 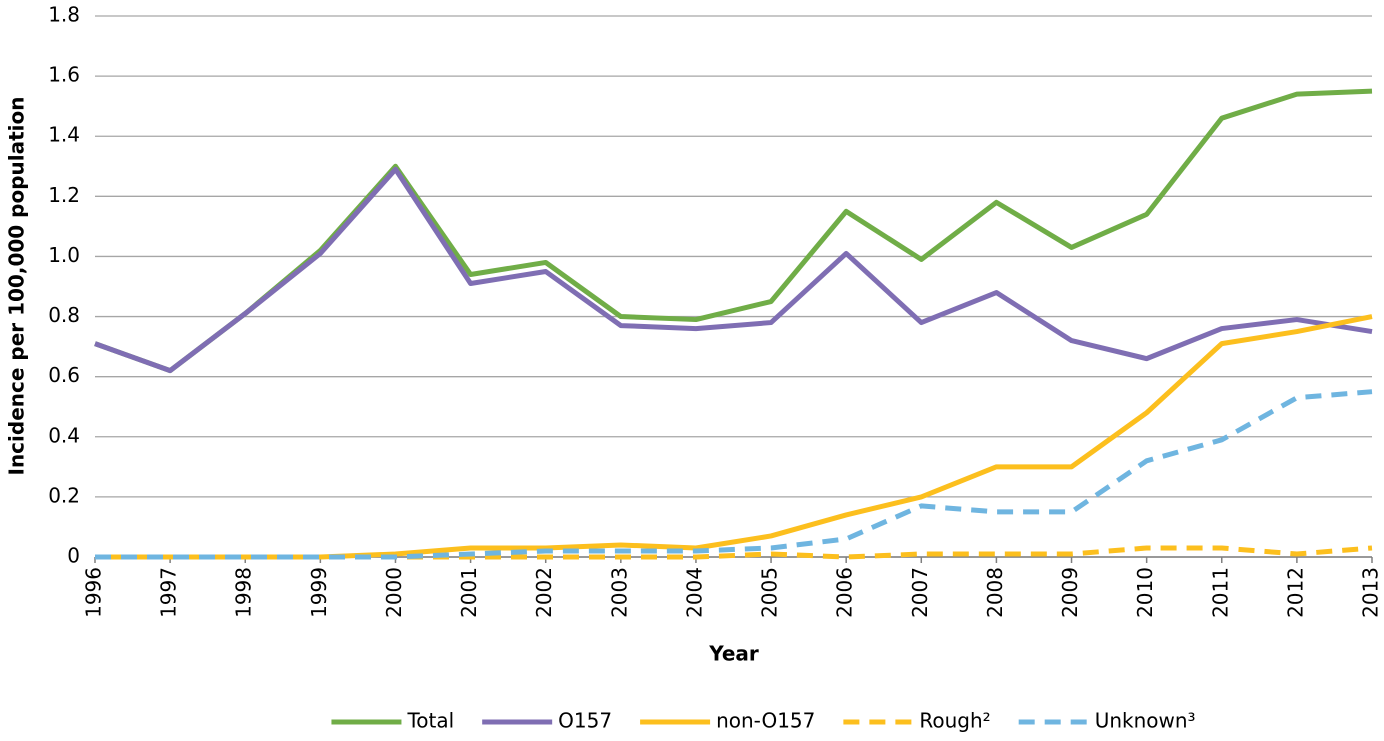 What do you see at coordinates (64, 75) in the screenshot?
I see `y-tick-label: 1.6` at bounding box center [64, 75].